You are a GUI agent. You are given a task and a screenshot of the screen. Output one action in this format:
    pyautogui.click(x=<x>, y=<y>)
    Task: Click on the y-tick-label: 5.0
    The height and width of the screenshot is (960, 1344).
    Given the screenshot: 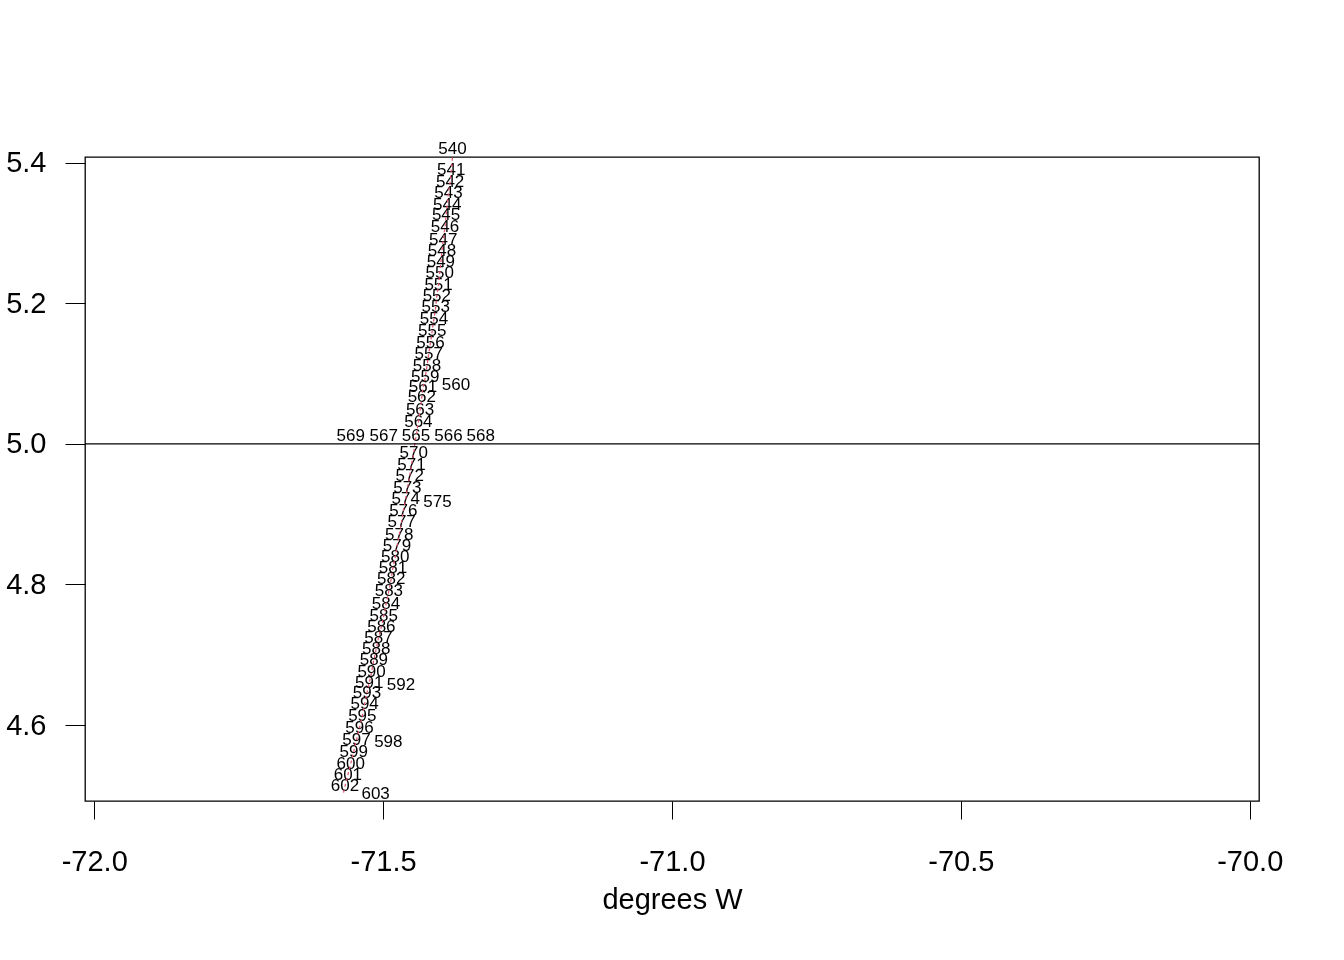 What is the action you would take?
    pyautogui.click(x=26, y=443)
    